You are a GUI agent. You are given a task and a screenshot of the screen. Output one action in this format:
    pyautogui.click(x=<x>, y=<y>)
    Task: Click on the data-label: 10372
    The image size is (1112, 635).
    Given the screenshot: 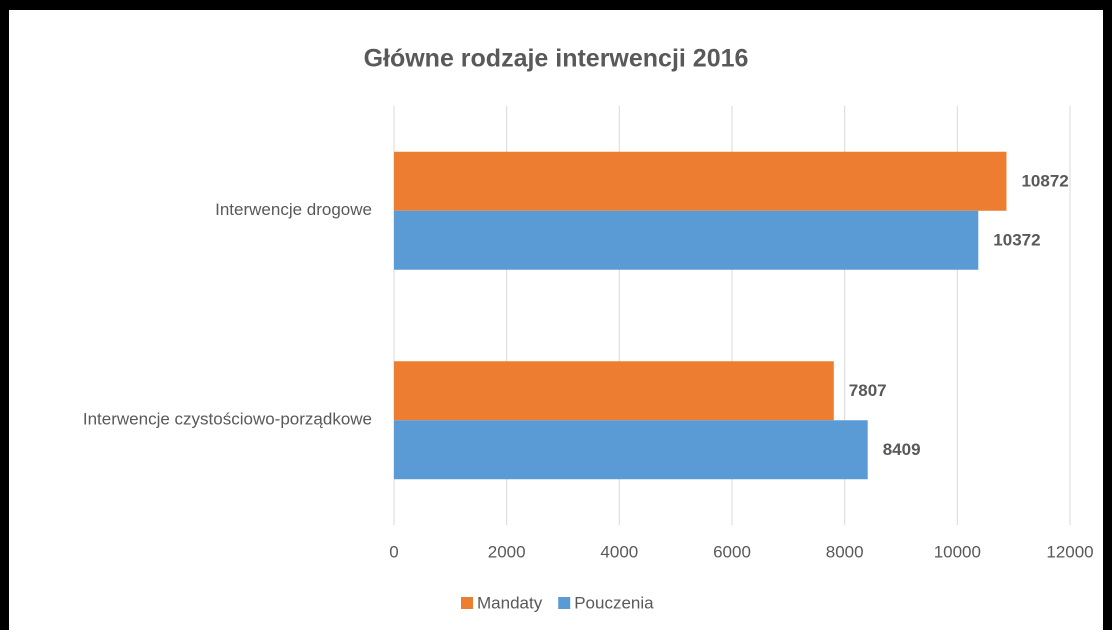 What is the action you would take?
    pyautogui.click(x=1016, y=240)
    